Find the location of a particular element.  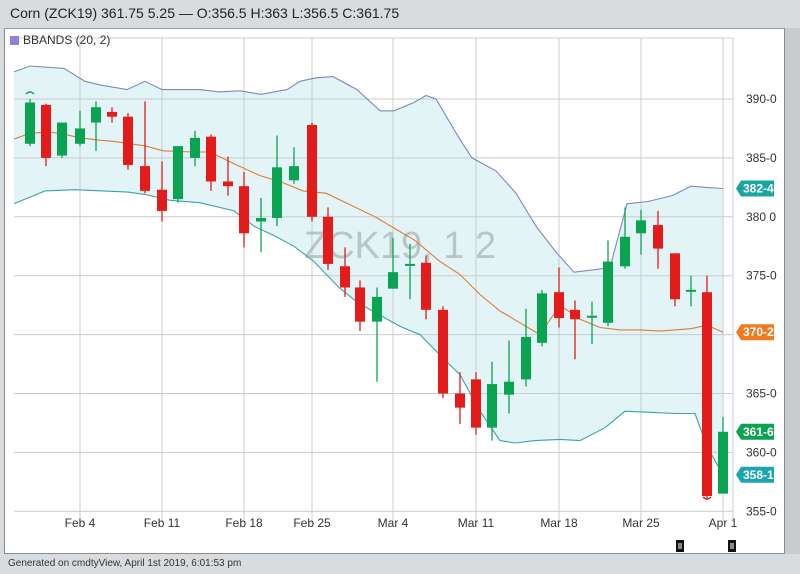

lower-band-price-tag-bg is located at coordinates (755, 474).